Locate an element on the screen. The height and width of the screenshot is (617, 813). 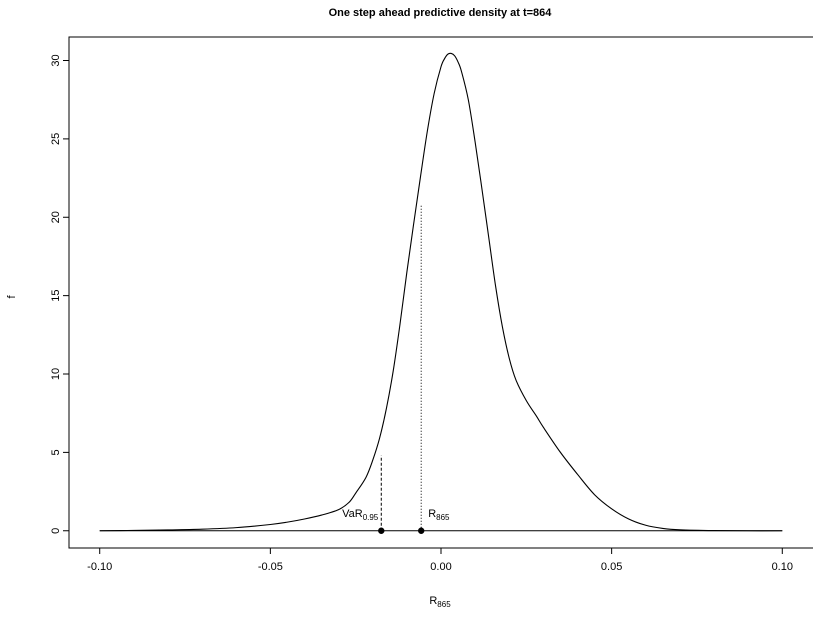
y-axis-label: f is located at coordinates (12, 297).